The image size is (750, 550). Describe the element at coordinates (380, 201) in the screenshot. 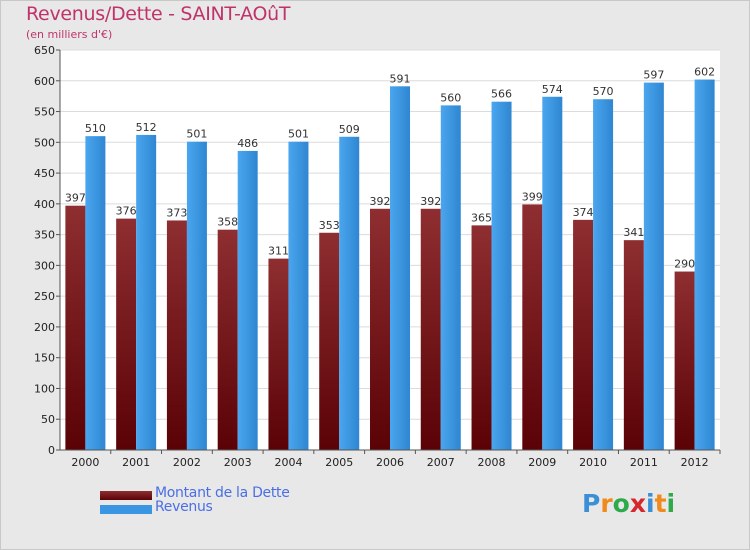

I see `value-label-debt-2006: 392` at that location.